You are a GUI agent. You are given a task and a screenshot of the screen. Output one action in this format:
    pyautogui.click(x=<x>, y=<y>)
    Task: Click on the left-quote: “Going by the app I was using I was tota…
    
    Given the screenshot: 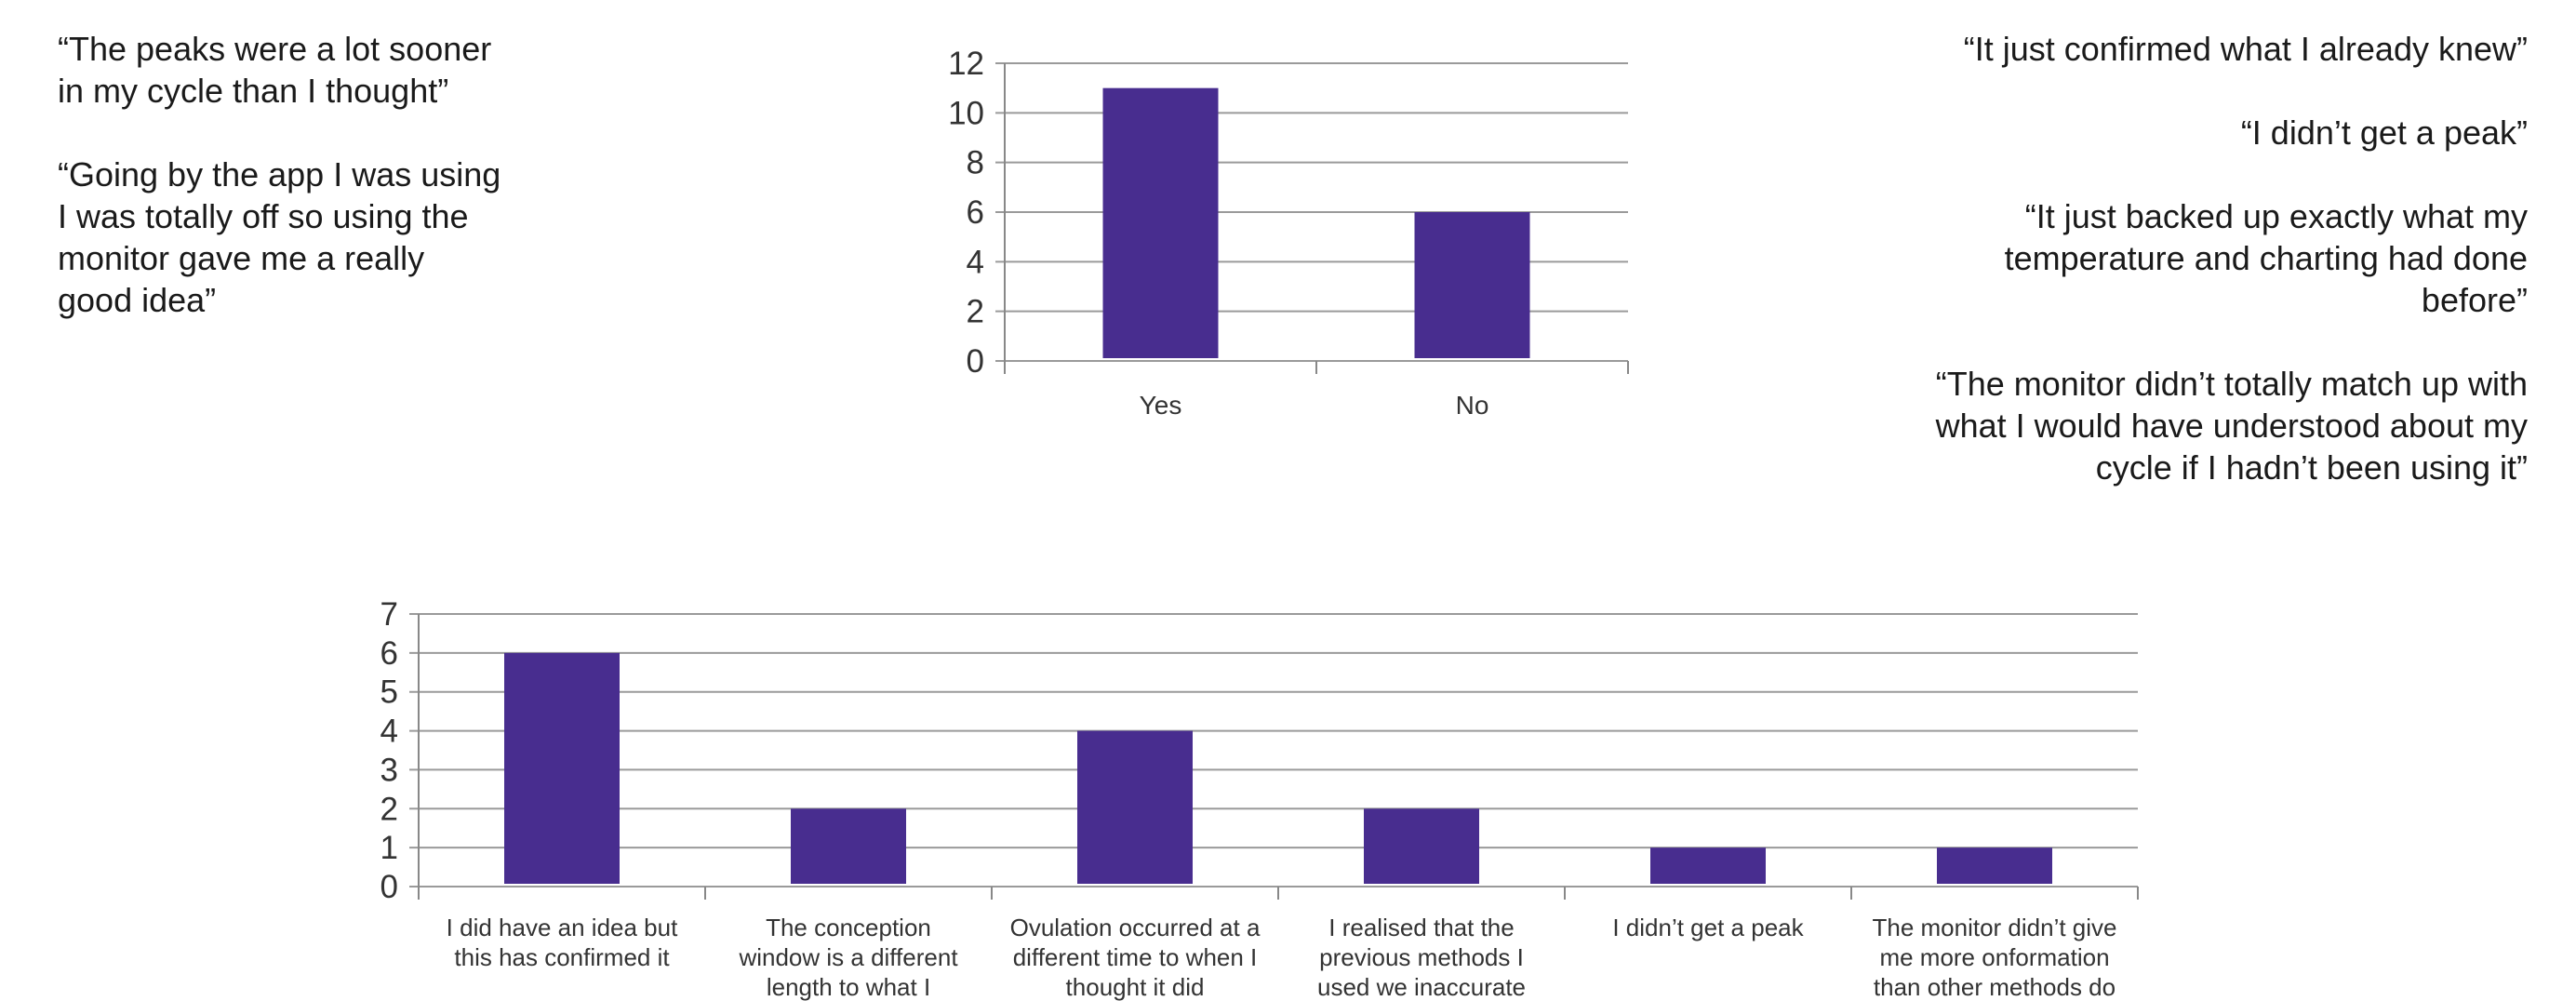 What is the action you would take?
    pyautogui.click(x=279, y=237)
    